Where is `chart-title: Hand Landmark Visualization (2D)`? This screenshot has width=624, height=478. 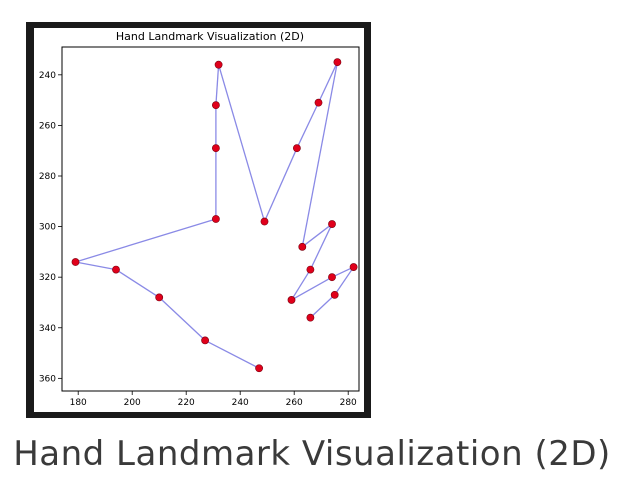
chart-title: Hand Landmark Visualization (2D) is located at coordinates (210, 36).